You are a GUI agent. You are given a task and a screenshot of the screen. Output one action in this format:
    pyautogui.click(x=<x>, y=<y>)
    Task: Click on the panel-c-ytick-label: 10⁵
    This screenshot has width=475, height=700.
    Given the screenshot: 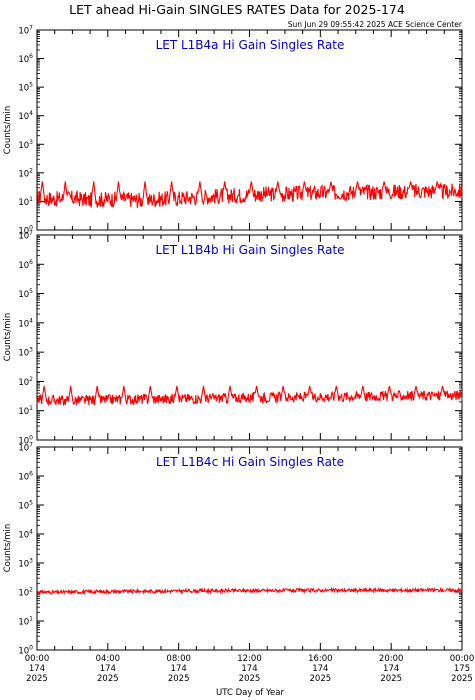 What is the action you would take?
    pyautogui.click(x=25, y=506)
    